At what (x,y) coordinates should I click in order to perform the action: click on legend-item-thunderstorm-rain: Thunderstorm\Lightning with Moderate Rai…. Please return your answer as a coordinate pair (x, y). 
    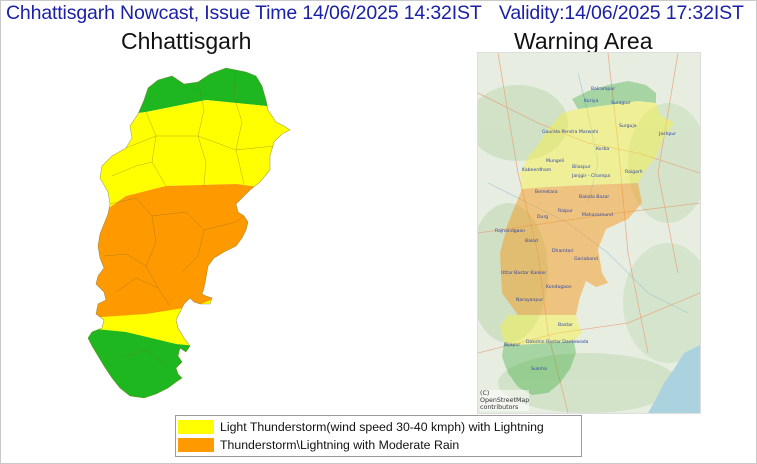
    Looking at the image, I should click on (318, 444).